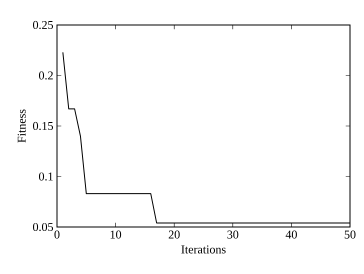 The image size is (364, 274). What do you see at coordinates (291, 234) in the screenshot?
I see `x-tick-label: 40` at bounding box center [291, 234].